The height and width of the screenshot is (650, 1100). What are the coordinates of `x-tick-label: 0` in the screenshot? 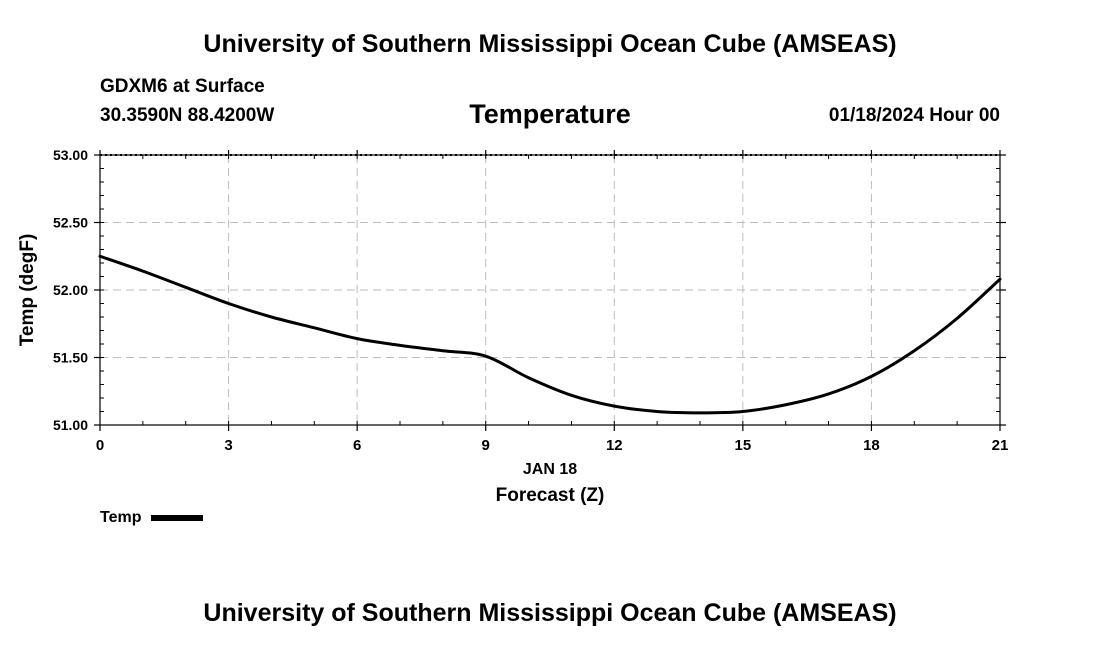 It's located at (100, 445).